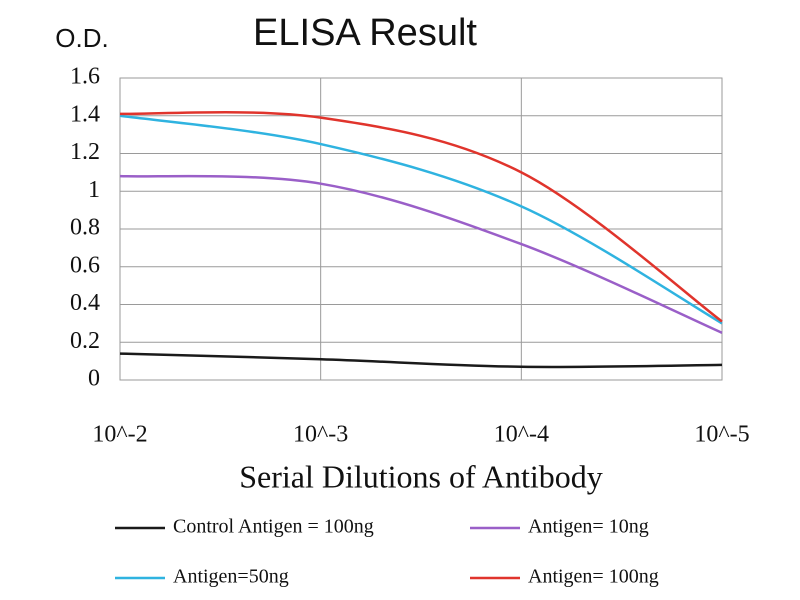 The height and width of the screenshot is (600, 800). Describe the element at coordinates (593, 577) in the screenshot. I see `legend-label: Antigen= 100ng` at that location.